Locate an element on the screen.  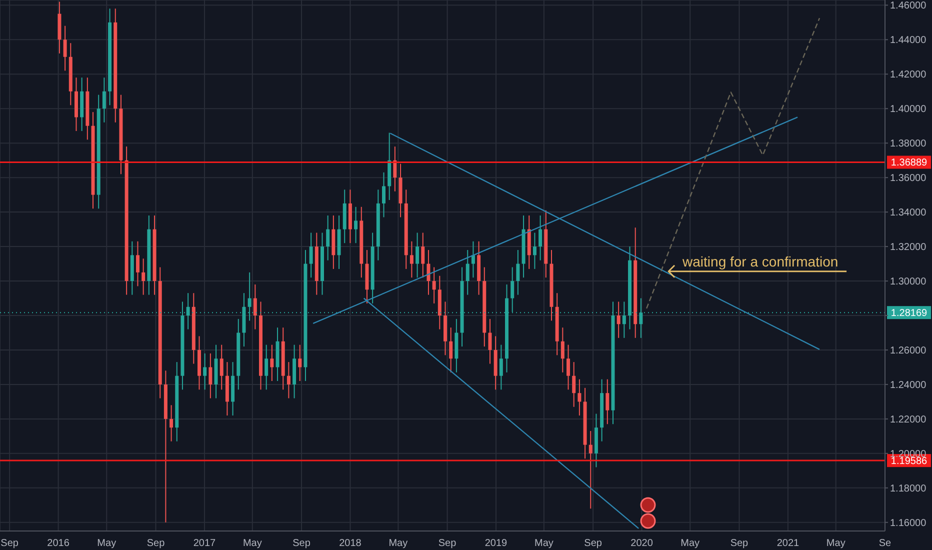
annotation: waiting for a confirmation is located at coordinates (760, 261).